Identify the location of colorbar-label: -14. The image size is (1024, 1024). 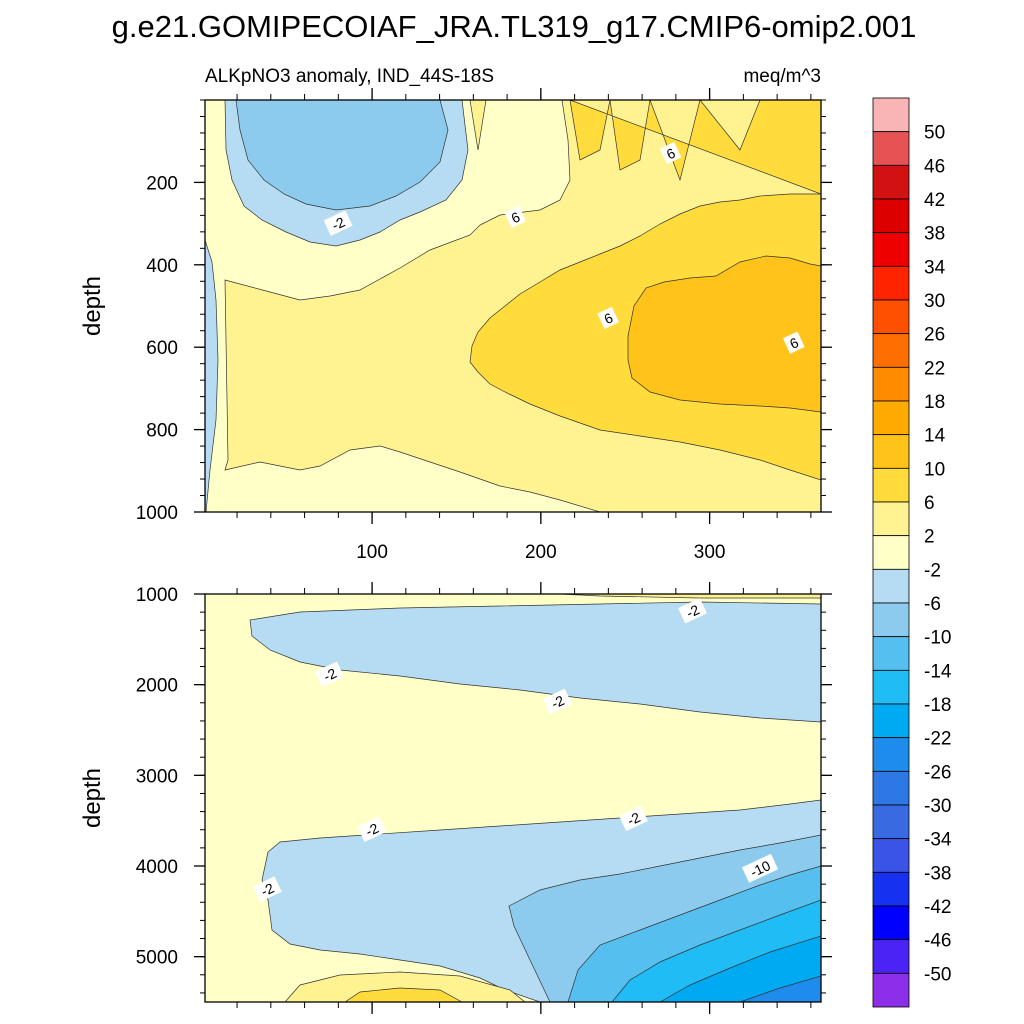
(938, 671).